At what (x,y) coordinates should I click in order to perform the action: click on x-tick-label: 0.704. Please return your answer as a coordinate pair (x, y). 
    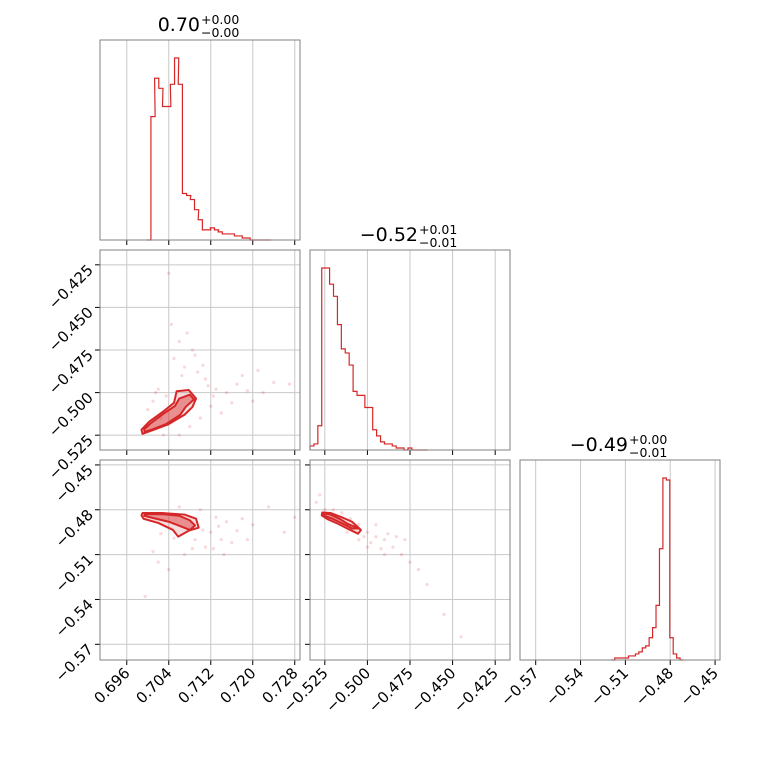
    Looking at the image, I should click on (153, 685).